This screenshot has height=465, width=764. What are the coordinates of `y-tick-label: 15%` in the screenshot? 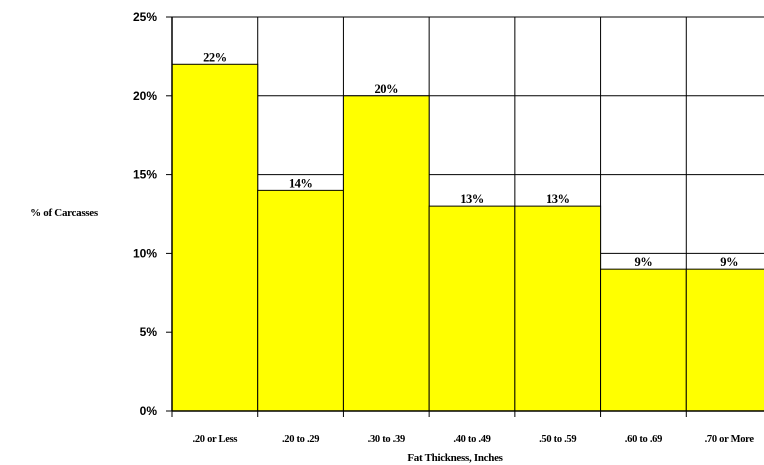 It's located at (145, 175).